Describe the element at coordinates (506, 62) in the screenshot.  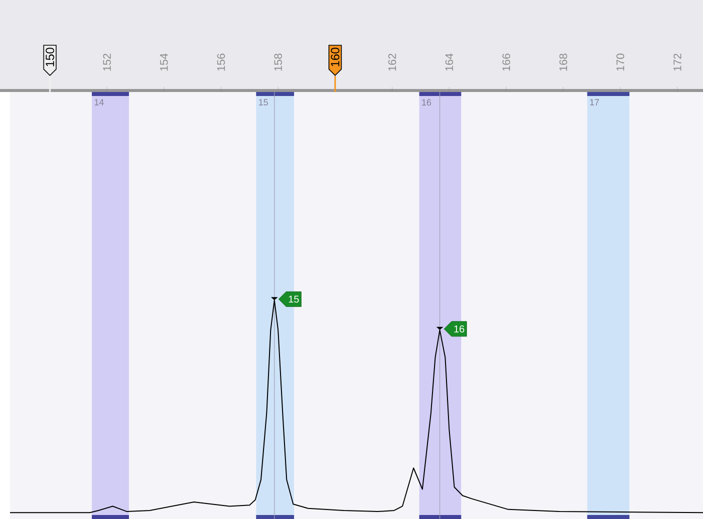
I see `x-tick-label: 166` at that location.